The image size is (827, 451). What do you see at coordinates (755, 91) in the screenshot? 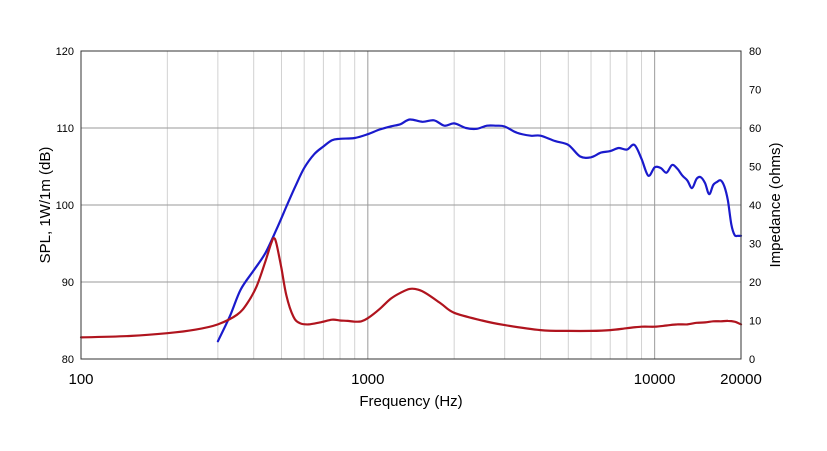
I see `y2-tick-label: 70` at bounding box center [755, 91].